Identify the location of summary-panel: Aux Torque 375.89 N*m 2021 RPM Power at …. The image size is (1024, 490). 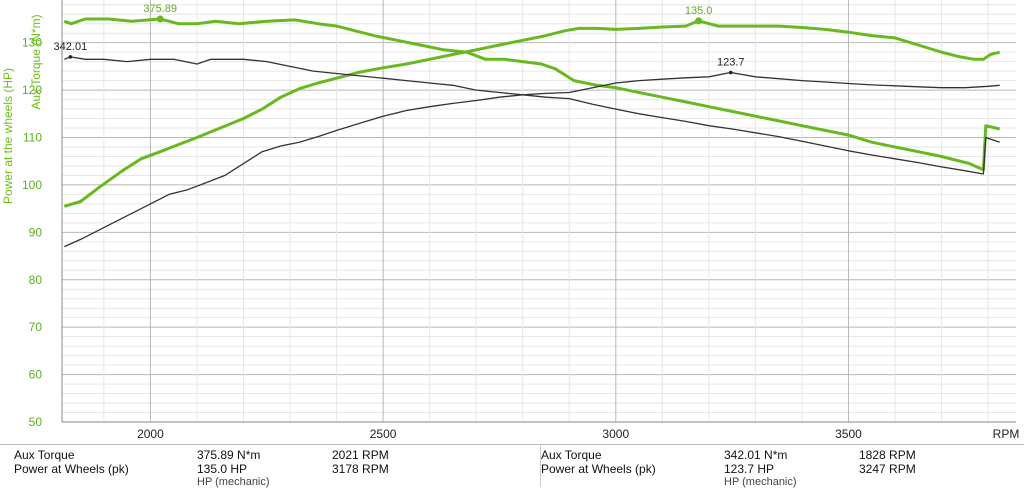
(512, 467).